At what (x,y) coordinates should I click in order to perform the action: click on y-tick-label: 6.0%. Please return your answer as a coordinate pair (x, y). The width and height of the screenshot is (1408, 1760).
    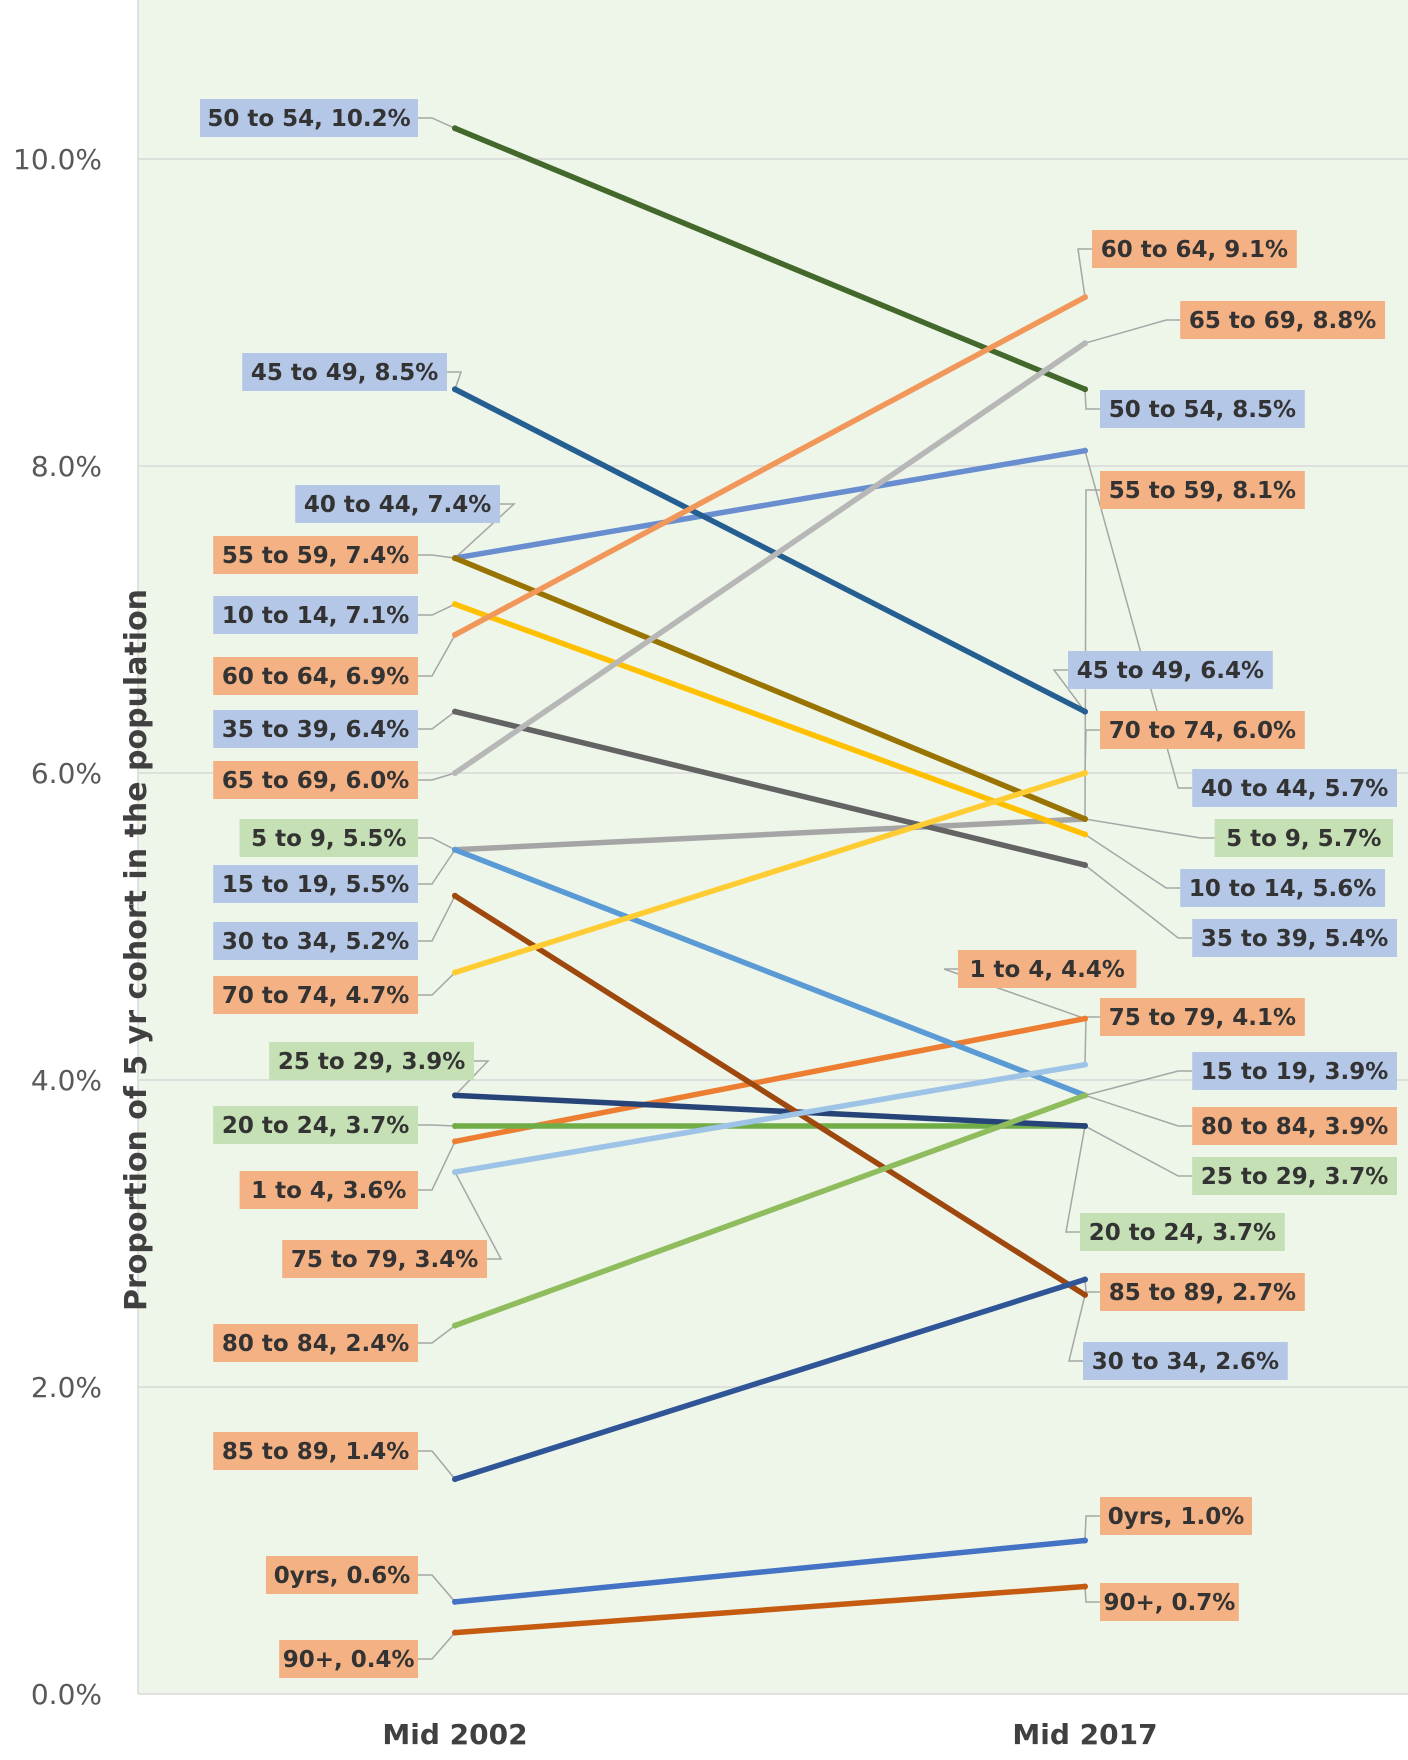
    Looking at the image, I should click on (66, 773).